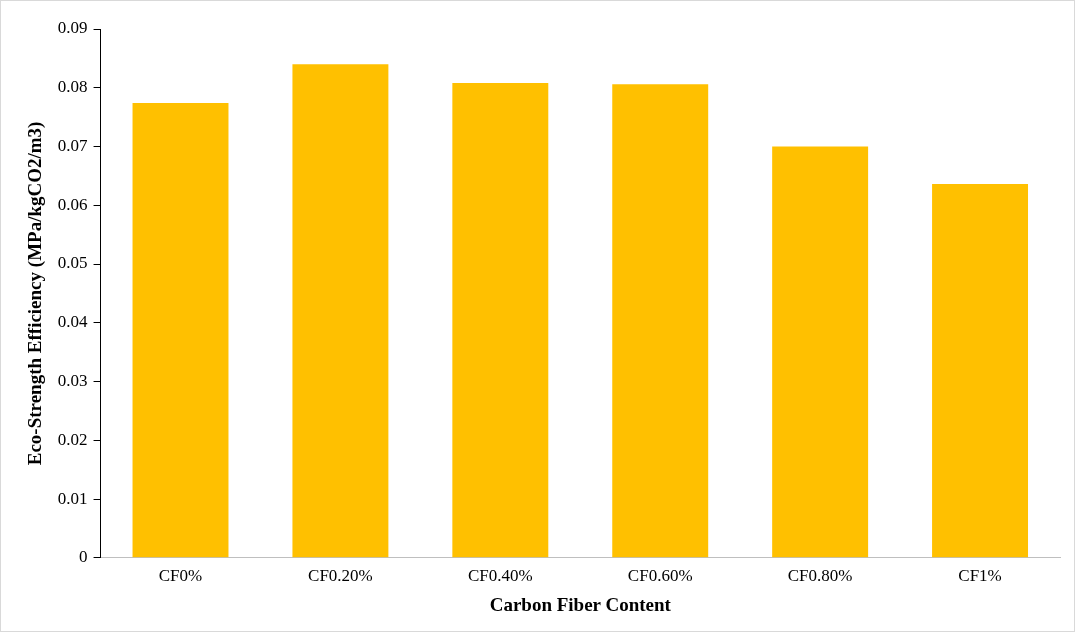 The width and height of the screenshot is (1075, 632). What do you see at coordinates (180, 576) in the screenshot?
I see `x-tick-label: CF0%` at bounding box center [180, 576].